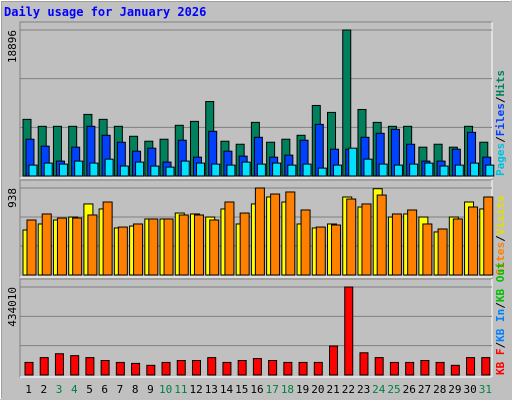 The height and width of the screenshot is (400, 512). What do you see at coordinates (485, 389) in the screenshot?
I see `x-tick-label: 31` at bounding box center [485, 389].